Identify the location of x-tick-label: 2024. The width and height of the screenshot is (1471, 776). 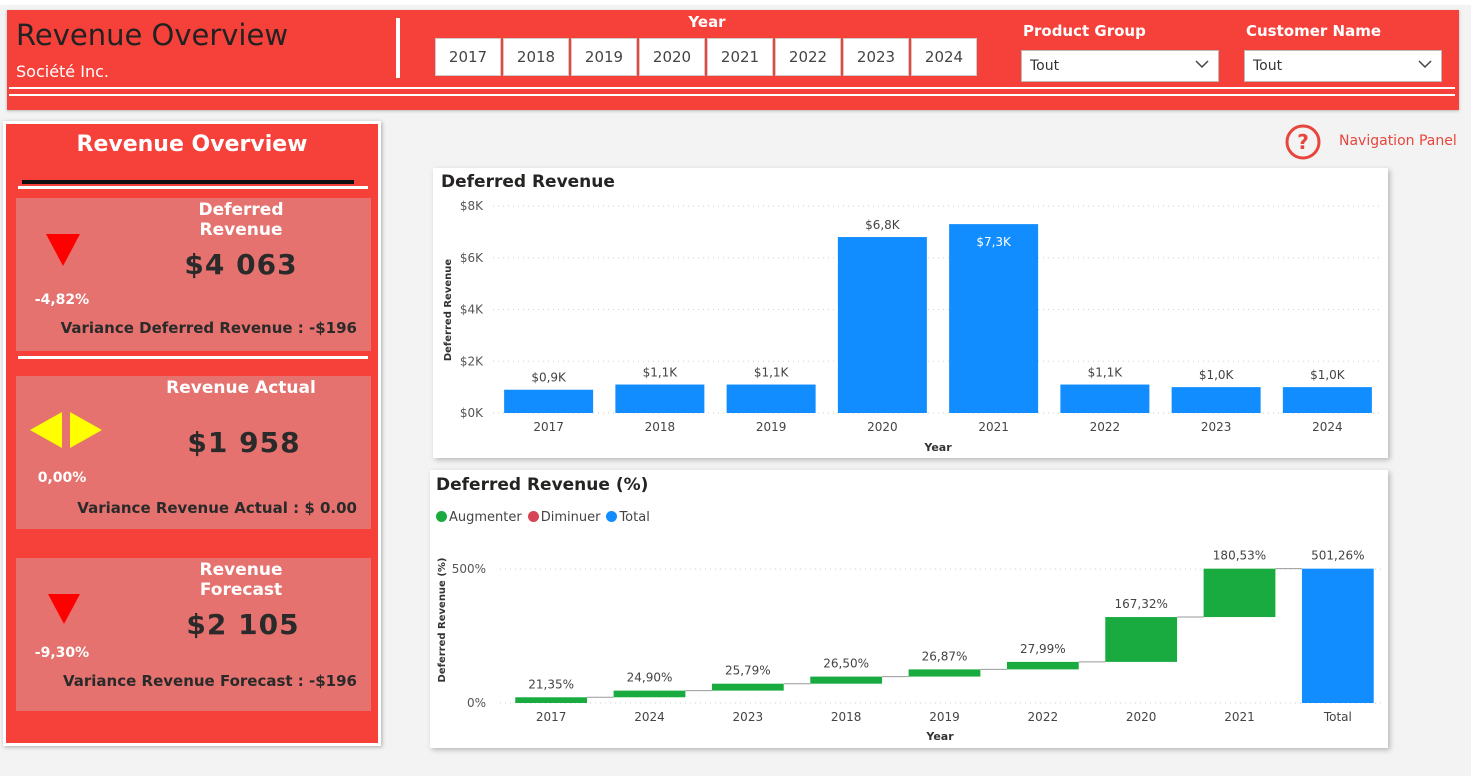
(1327, 427).